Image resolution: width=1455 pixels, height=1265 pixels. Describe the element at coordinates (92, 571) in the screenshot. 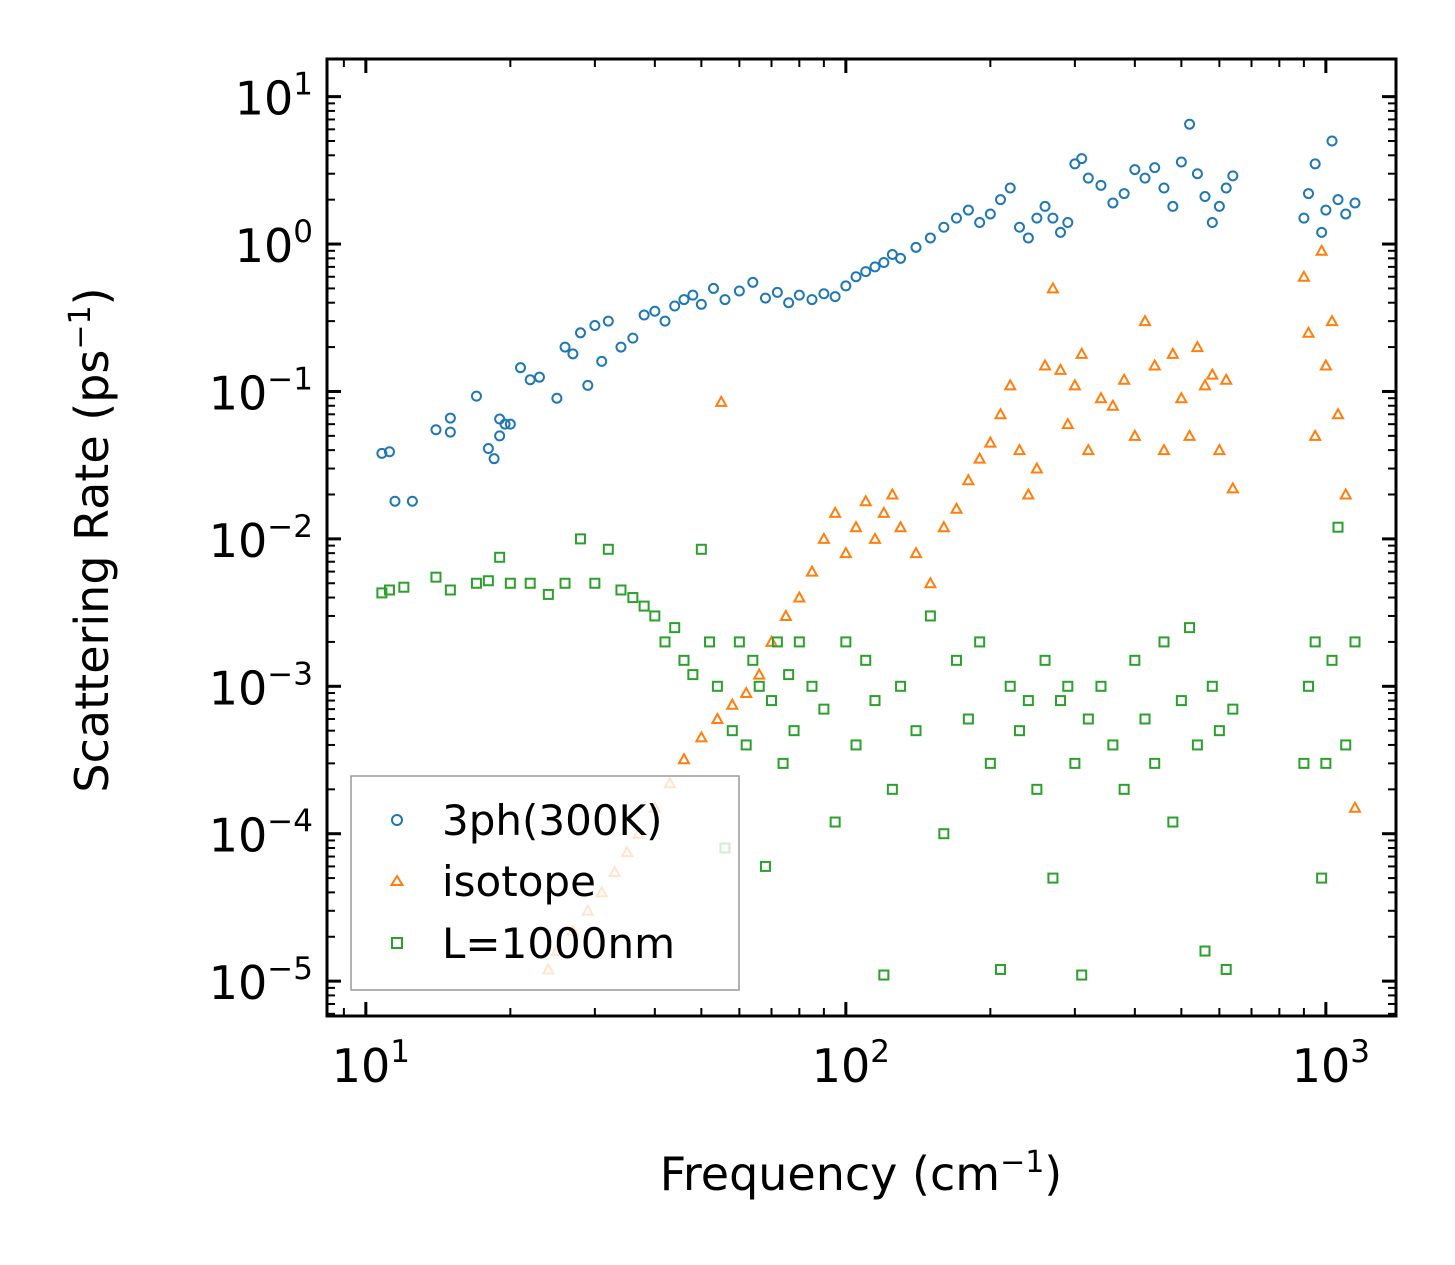

I see `y-axis-title-text: Scattering Rate (ps` at that location.